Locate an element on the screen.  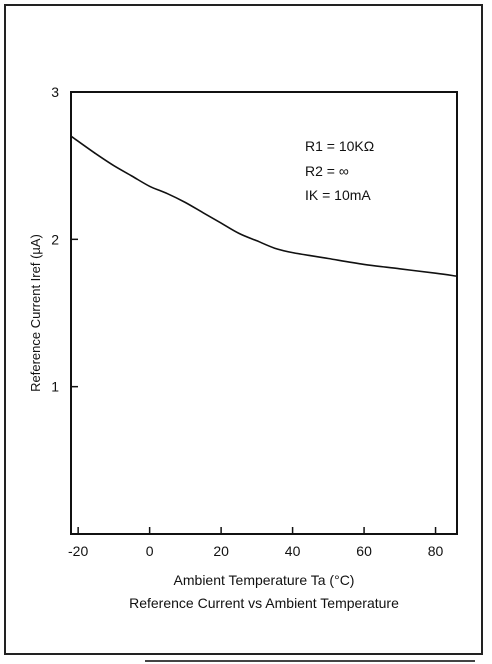
annotation-ik: IK = 10mA is located at coordinates (338, 195).